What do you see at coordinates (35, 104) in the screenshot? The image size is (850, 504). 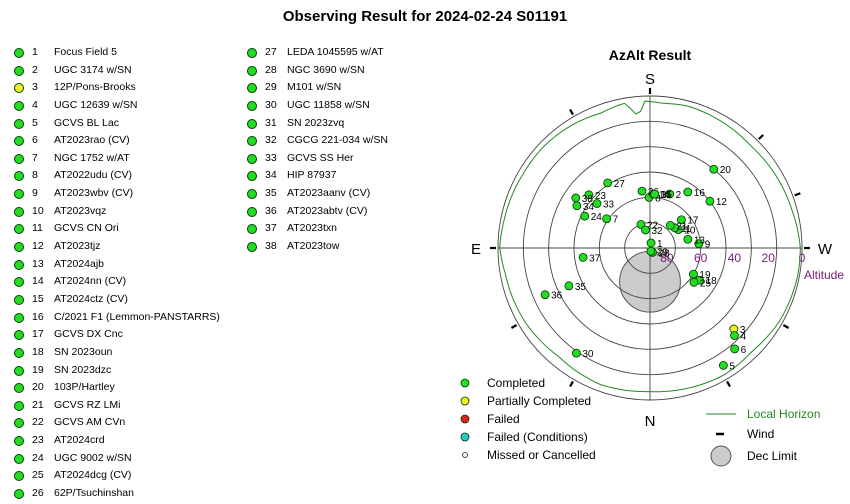 I see `target-number: 4` at bounding box center [35, 104].